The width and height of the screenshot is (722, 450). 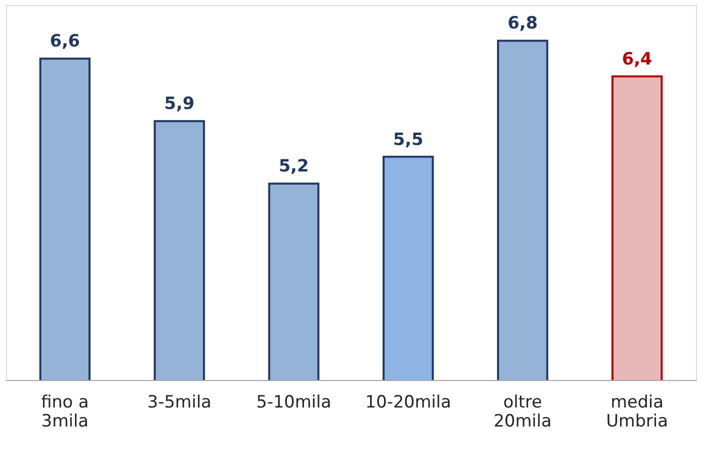 I want to click on x-tick-label: 10-20mila, so click(x=408, y=402).